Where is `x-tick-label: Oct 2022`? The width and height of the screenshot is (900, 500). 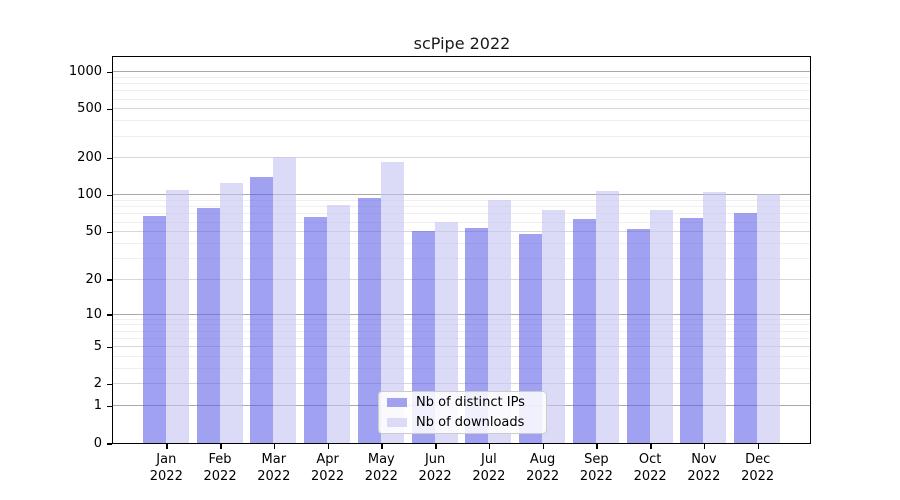 x-tick-label: Oct 2022 is located at coordinates (650, 468).